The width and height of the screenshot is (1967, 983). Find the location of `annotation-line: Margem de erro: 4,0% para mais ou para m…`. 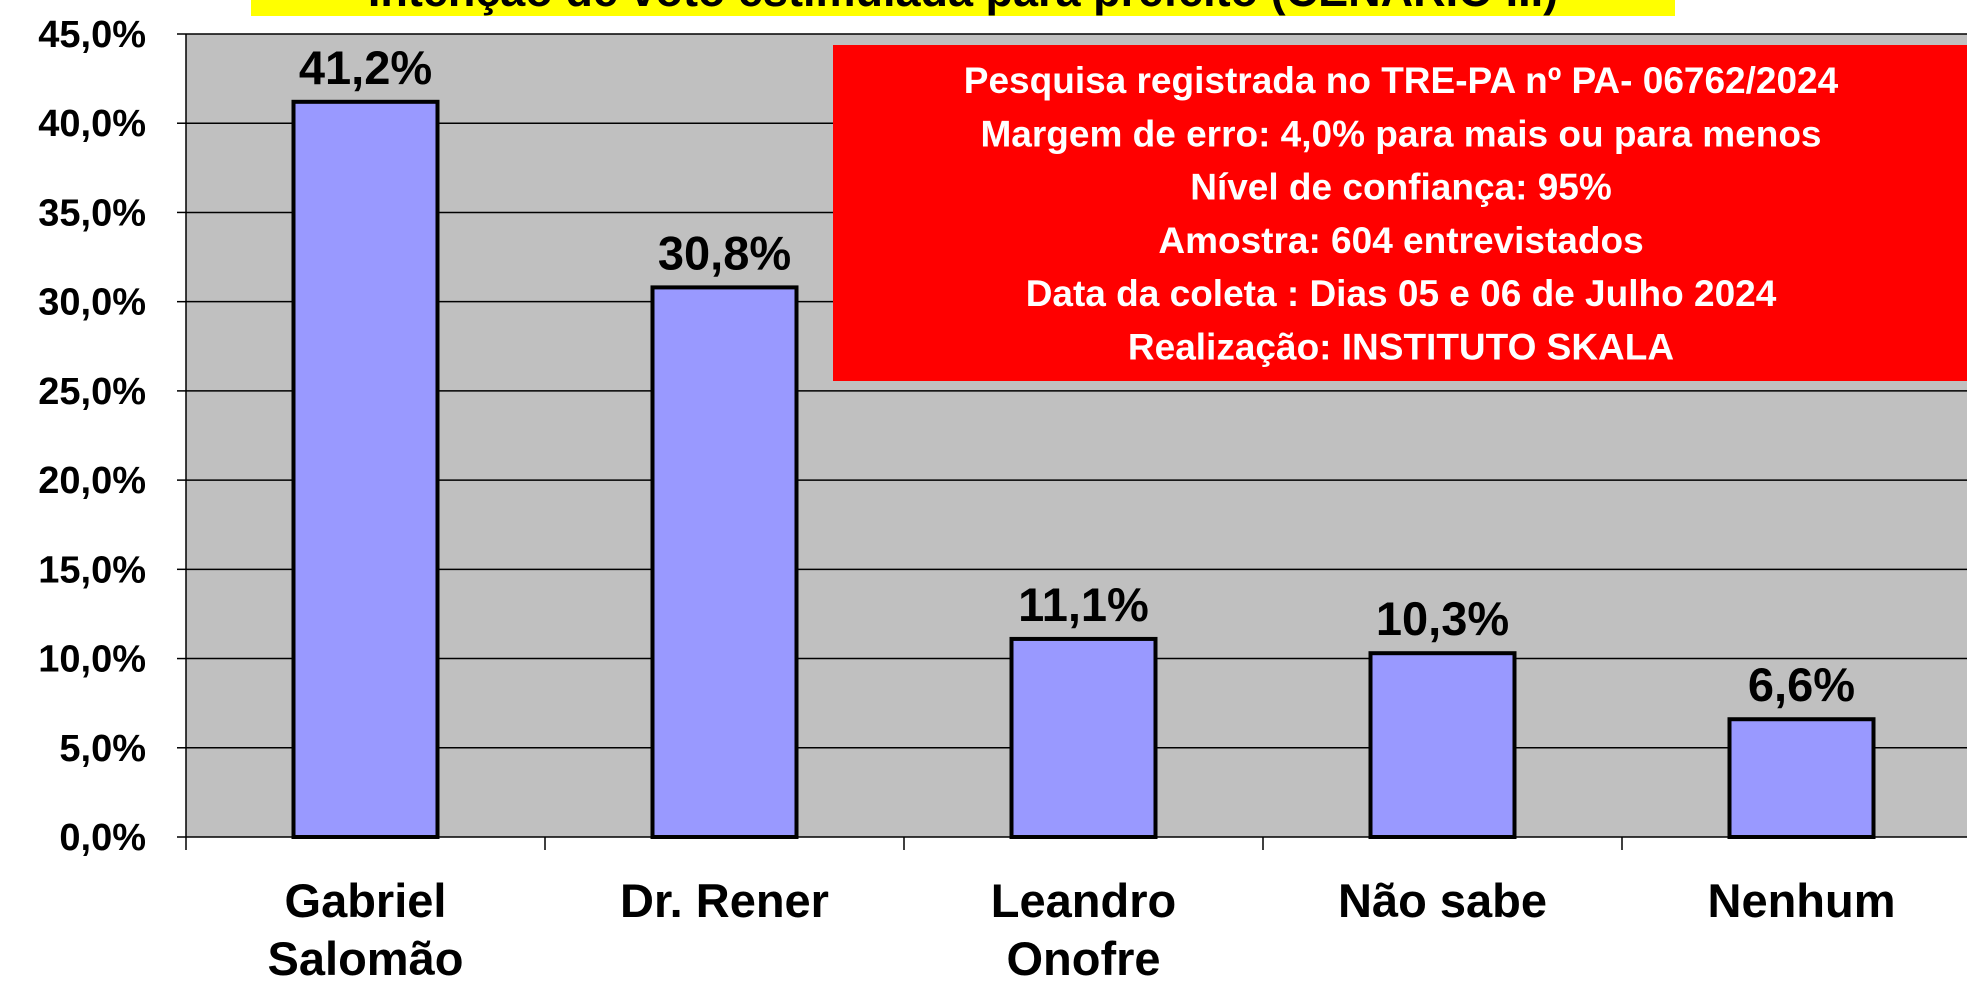

annotation-line: Margem de erro: 4,0% para mais ou para m… is located at coordinates (1400, 133).